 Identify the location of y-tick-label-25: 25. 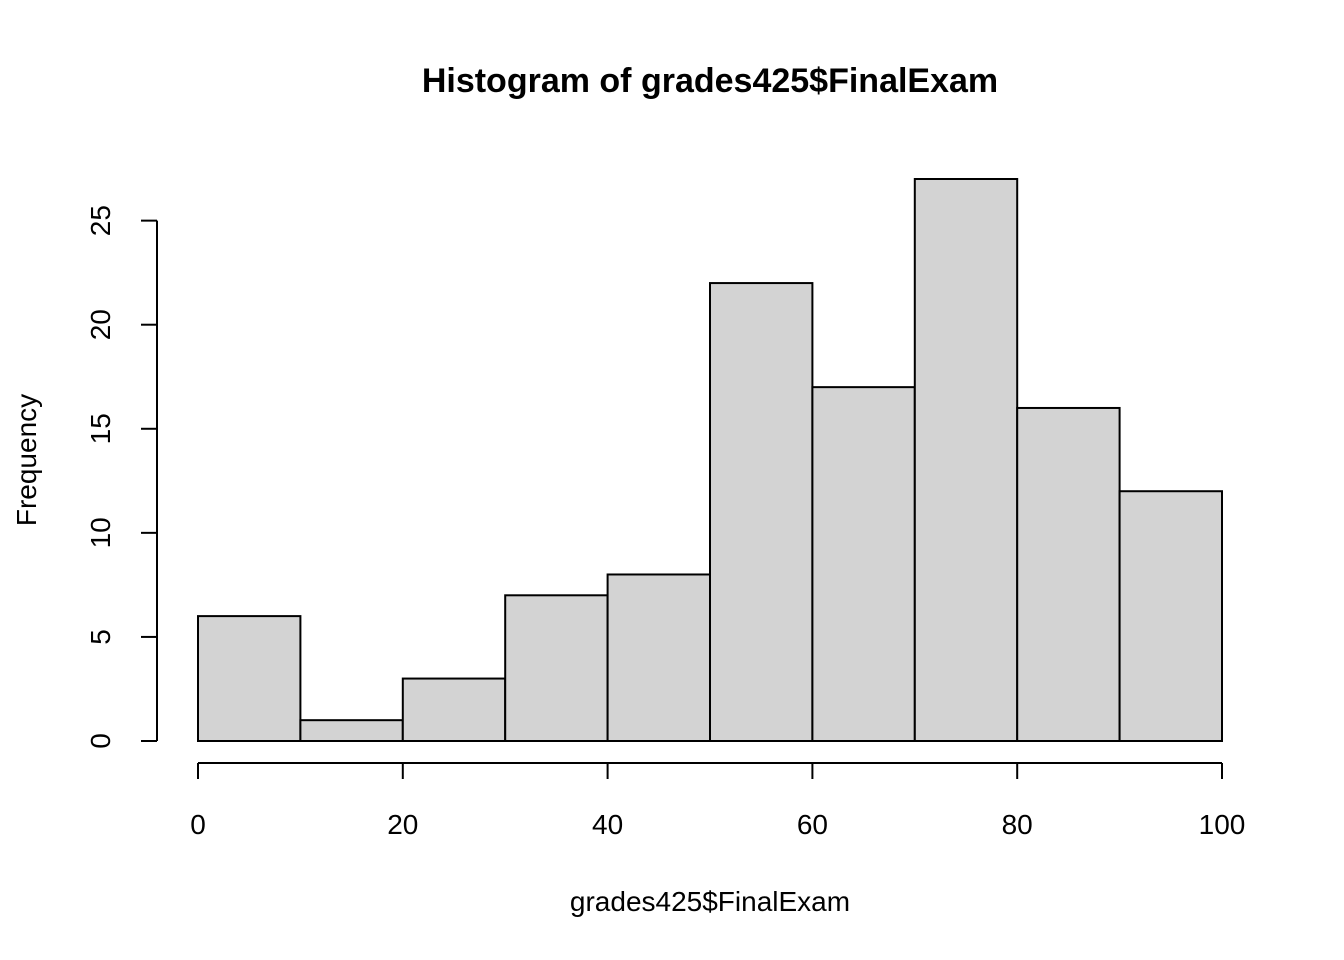
(100, 220).